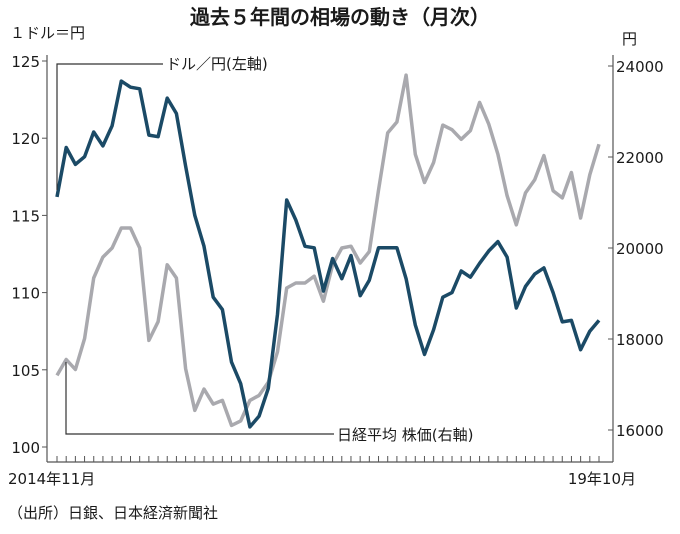 This screenshot has height=534, width=680. I want to click on right-tick-label: 18000, so click(640, 340).